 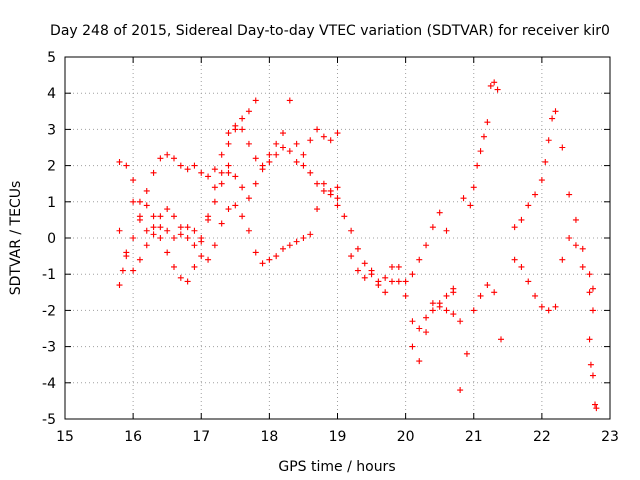 I want to click on y-tick-labels: 5 4 3 2 1 0 -1 -2 -3 -4 -5, so click(x=49, y=239).